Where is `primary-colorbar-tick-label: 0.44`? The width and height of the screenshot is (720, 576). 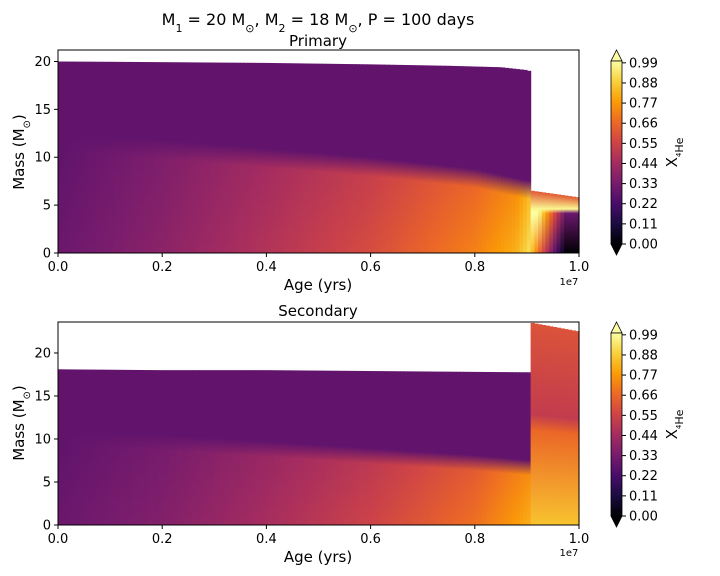 primary-colorbar-tick-label: 0.44 is located at coordinates (643, 164).